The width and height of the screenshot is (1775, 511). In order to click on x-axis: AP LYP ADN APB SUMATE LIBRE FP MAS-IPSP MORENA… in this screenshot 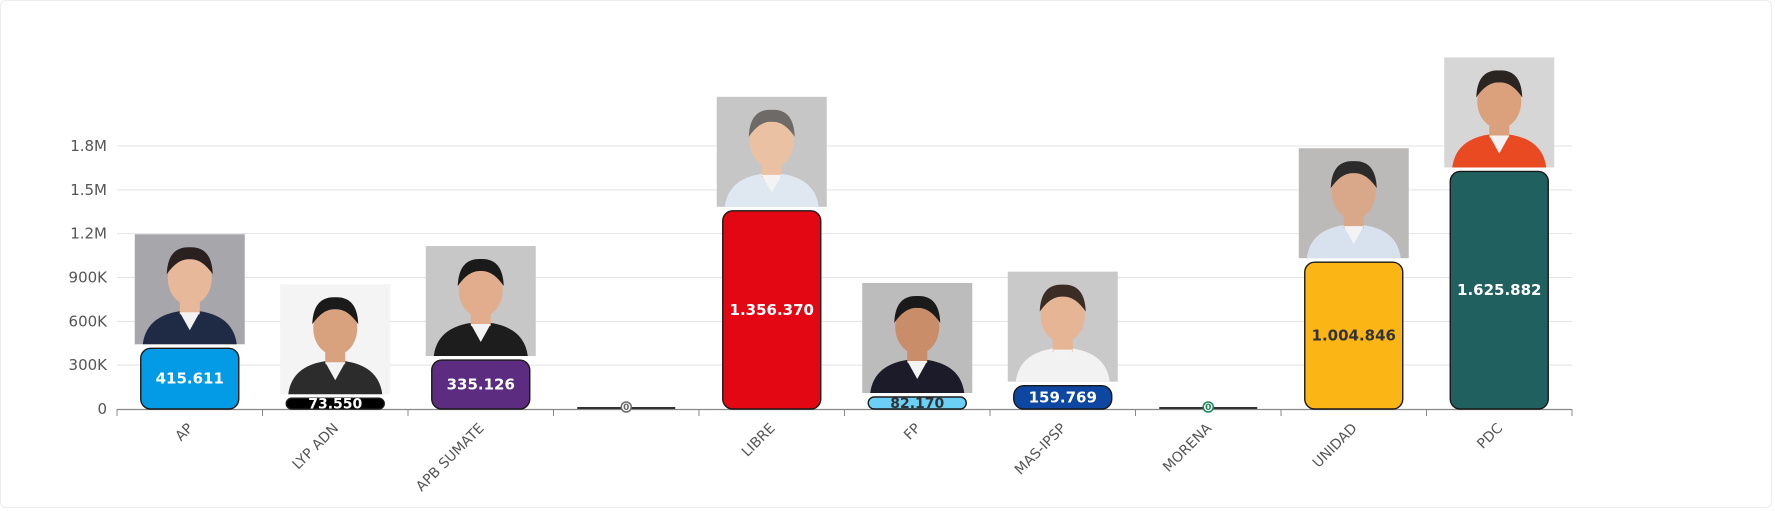, I will do `click(844, 451)`.